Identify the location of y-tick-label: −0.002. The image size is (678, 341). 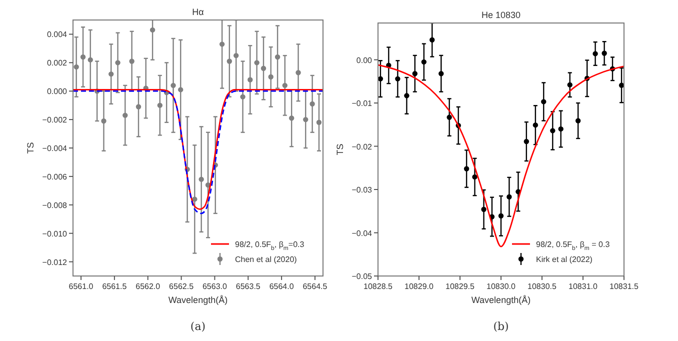
(55, 120).